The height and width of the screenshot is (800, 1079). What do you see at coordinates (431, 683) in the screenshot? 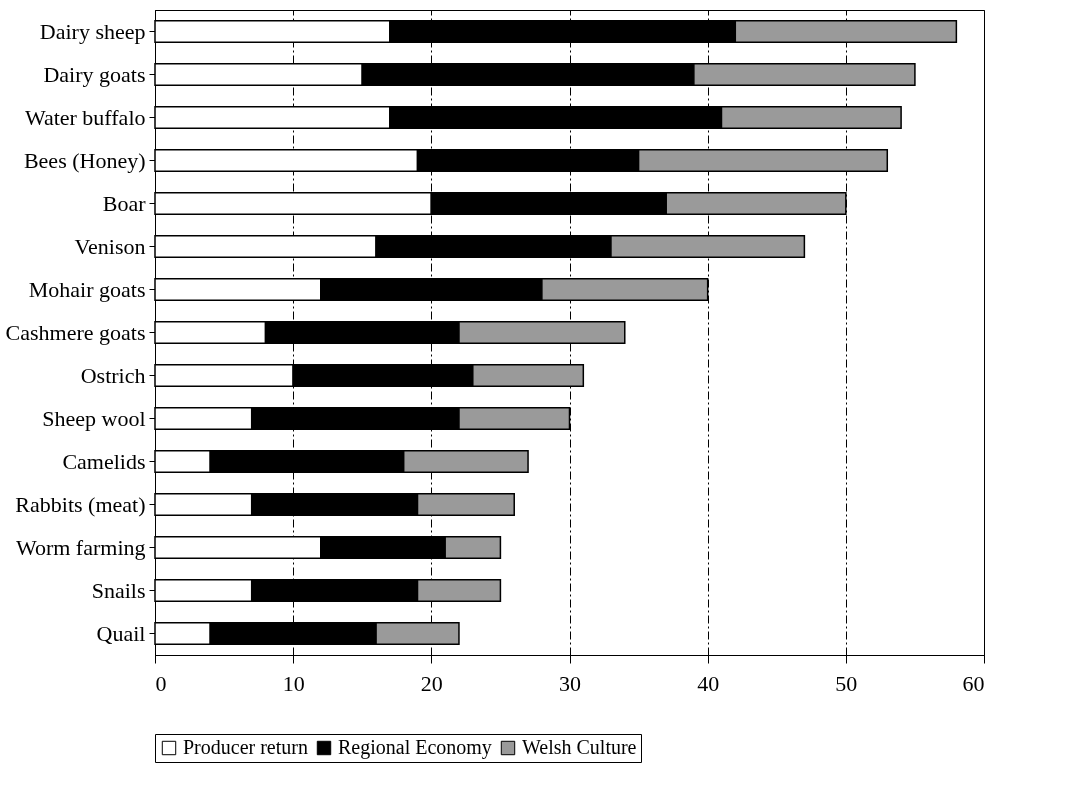
I see `x-tick-label: 20` at bounding box center [431, 683].